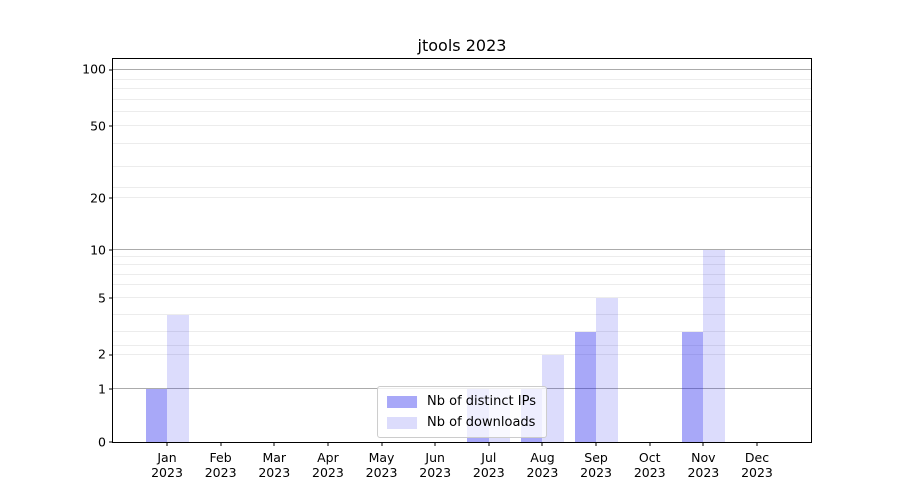 The image size is (900, 500). What do you see at coordinates (328, 444) in the screenshot?
I see `x-tick-apr` at bounding box center [328, 444].